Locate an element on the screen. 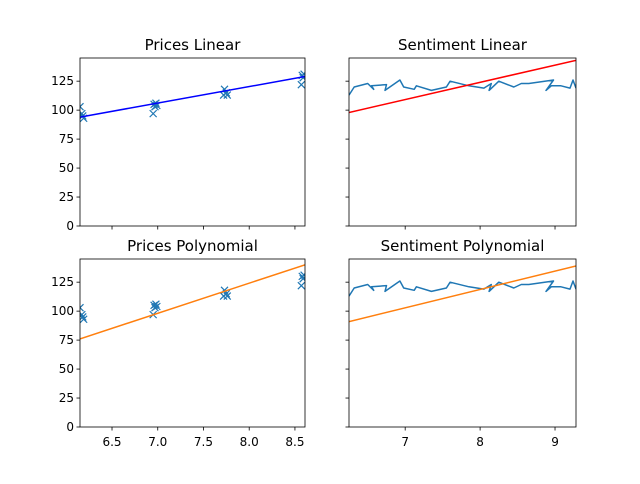 This screenshot has width=640, height=484. subplot-2: Sentiment Linear is located at coordinates (461, 133).